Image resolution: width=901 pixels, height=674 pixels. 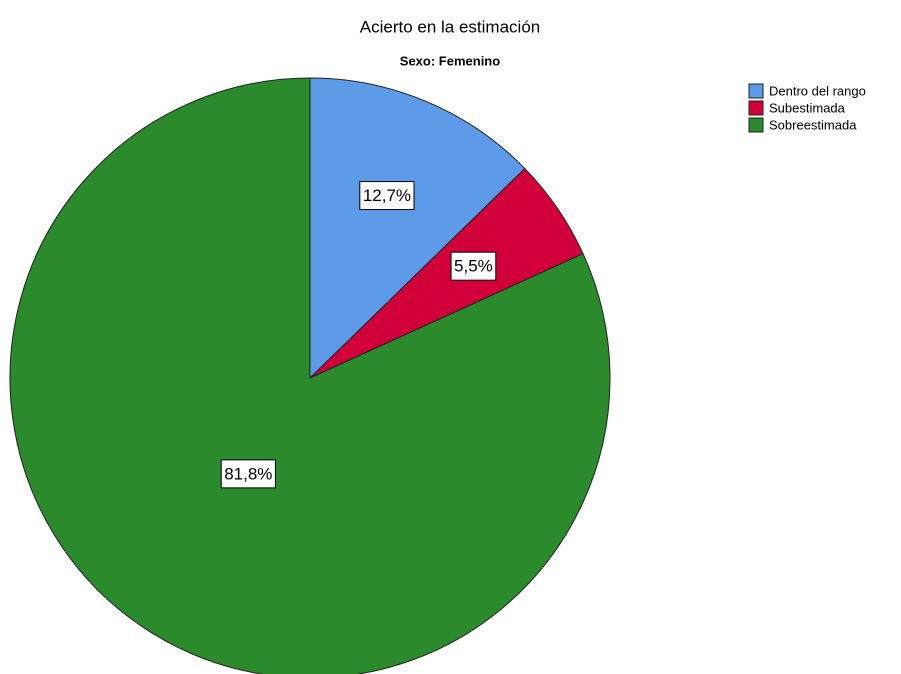 I want to click on data-label: 81,8%, so click(x=248, y=473).